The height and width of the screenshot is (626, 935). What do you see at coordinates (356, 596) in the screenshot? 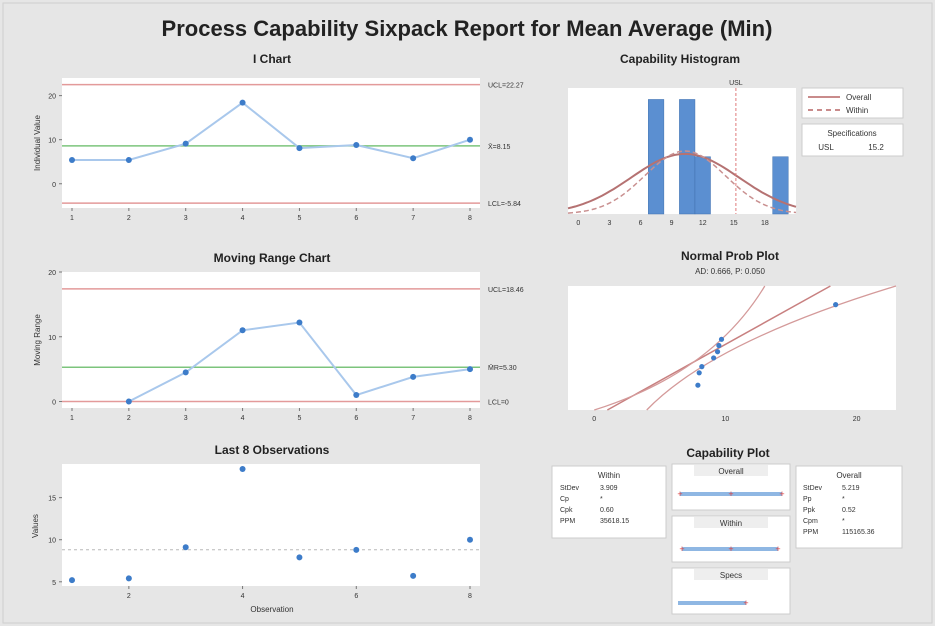
I see `last-obs-x-tick-label: 6` at bounding box center [356, 596].